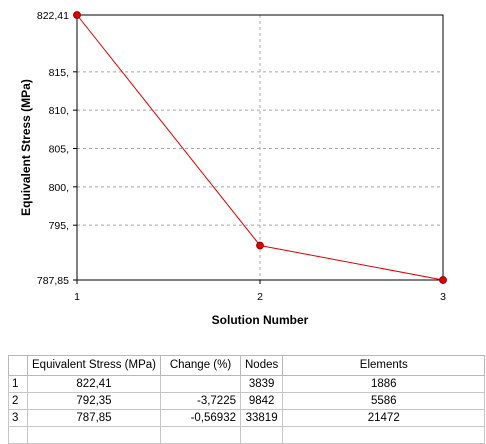  Describe the element at coordinates (384, 401) in the screenshot. I see `cell-elements: 5586` at that location.